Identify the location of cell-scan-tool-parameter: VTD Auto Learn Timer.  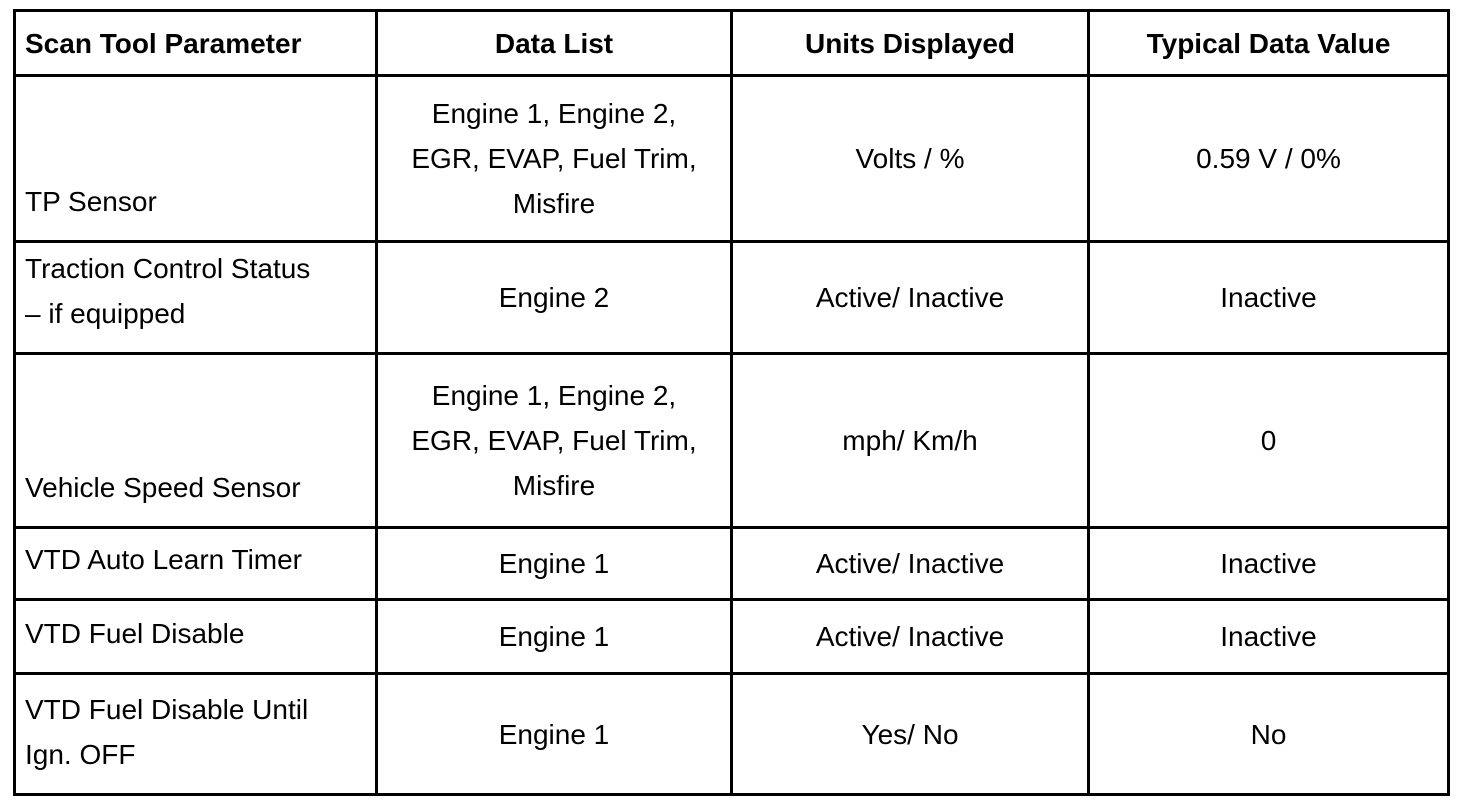
(195, 563).